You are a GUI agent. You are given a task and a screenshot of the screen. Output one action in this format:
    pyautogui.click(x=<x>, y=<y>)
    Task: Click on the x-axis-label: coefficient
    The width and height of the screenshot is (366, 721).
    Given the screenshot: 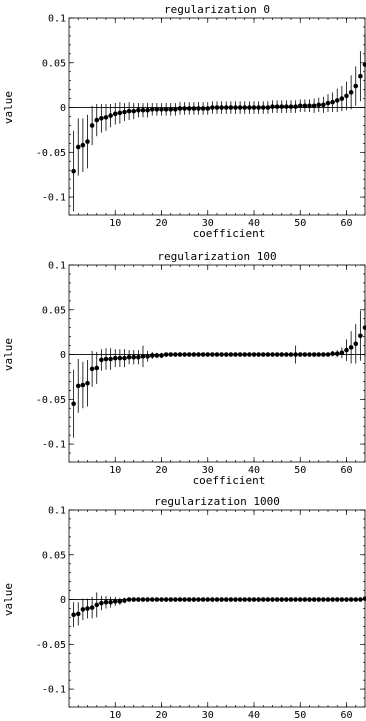 What is the action you would take?
    pyautogui.click(x=229, y=720)
    